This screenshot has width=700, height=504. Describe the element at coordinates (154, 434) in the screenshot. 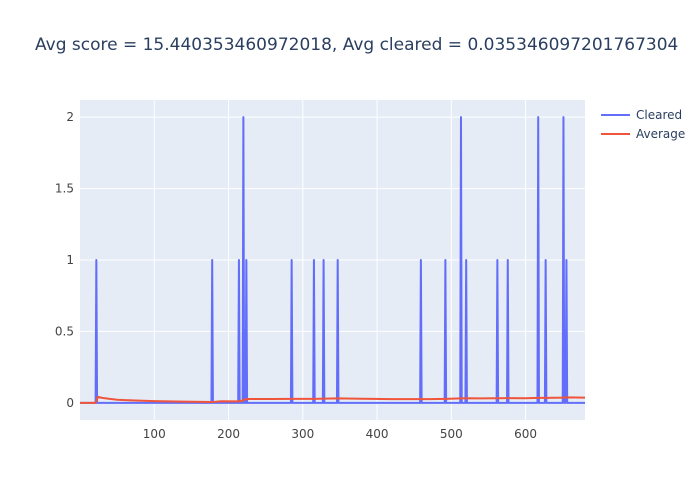

I see `x-tick-label: 100` at that location.